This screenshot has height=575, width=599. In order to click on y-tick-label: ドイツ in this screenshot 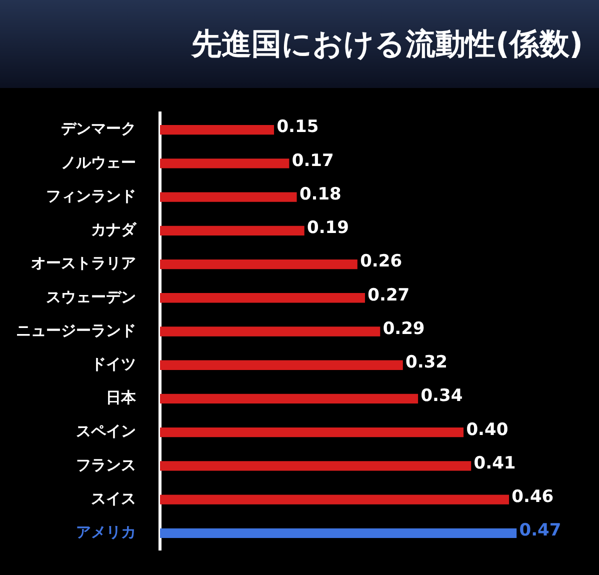, I will do `click(113, 364)`.